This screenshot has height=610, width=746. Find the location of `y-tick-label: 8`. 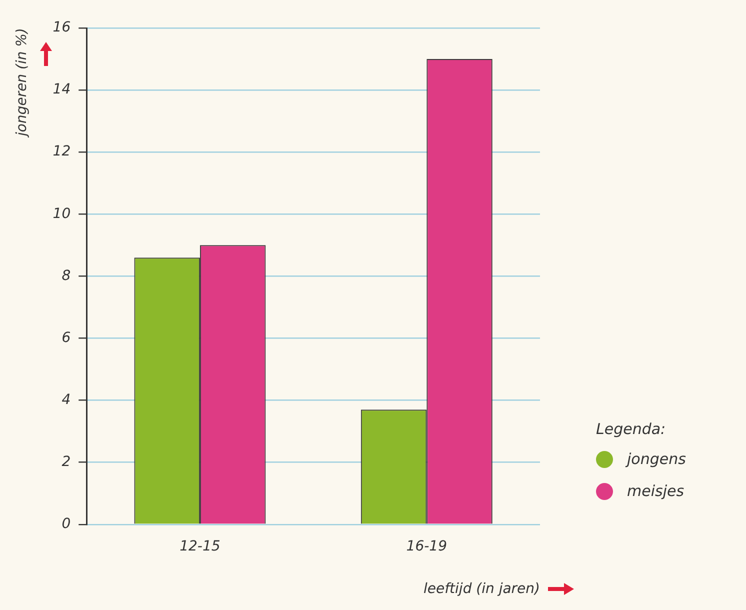

y-tick-label: 8 is located at coordinates (66, 276).